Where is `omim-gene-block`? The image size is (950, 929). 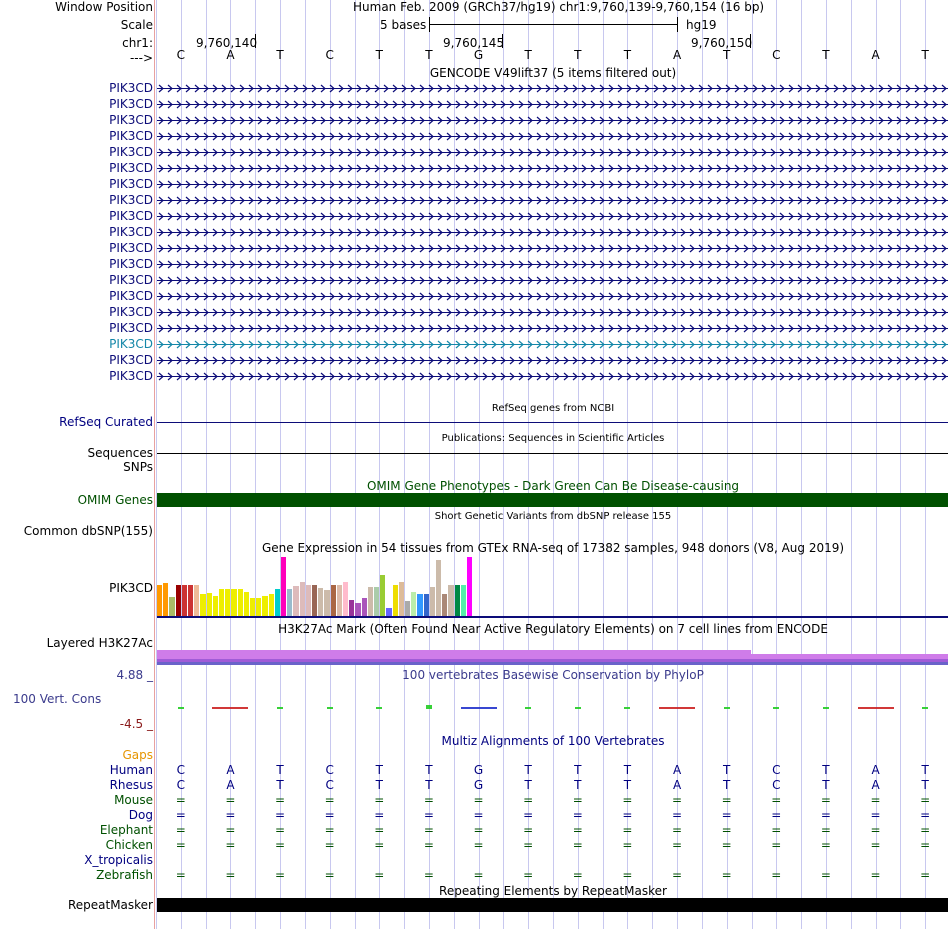 omim-gene-block is located at coordinates (552, 500).